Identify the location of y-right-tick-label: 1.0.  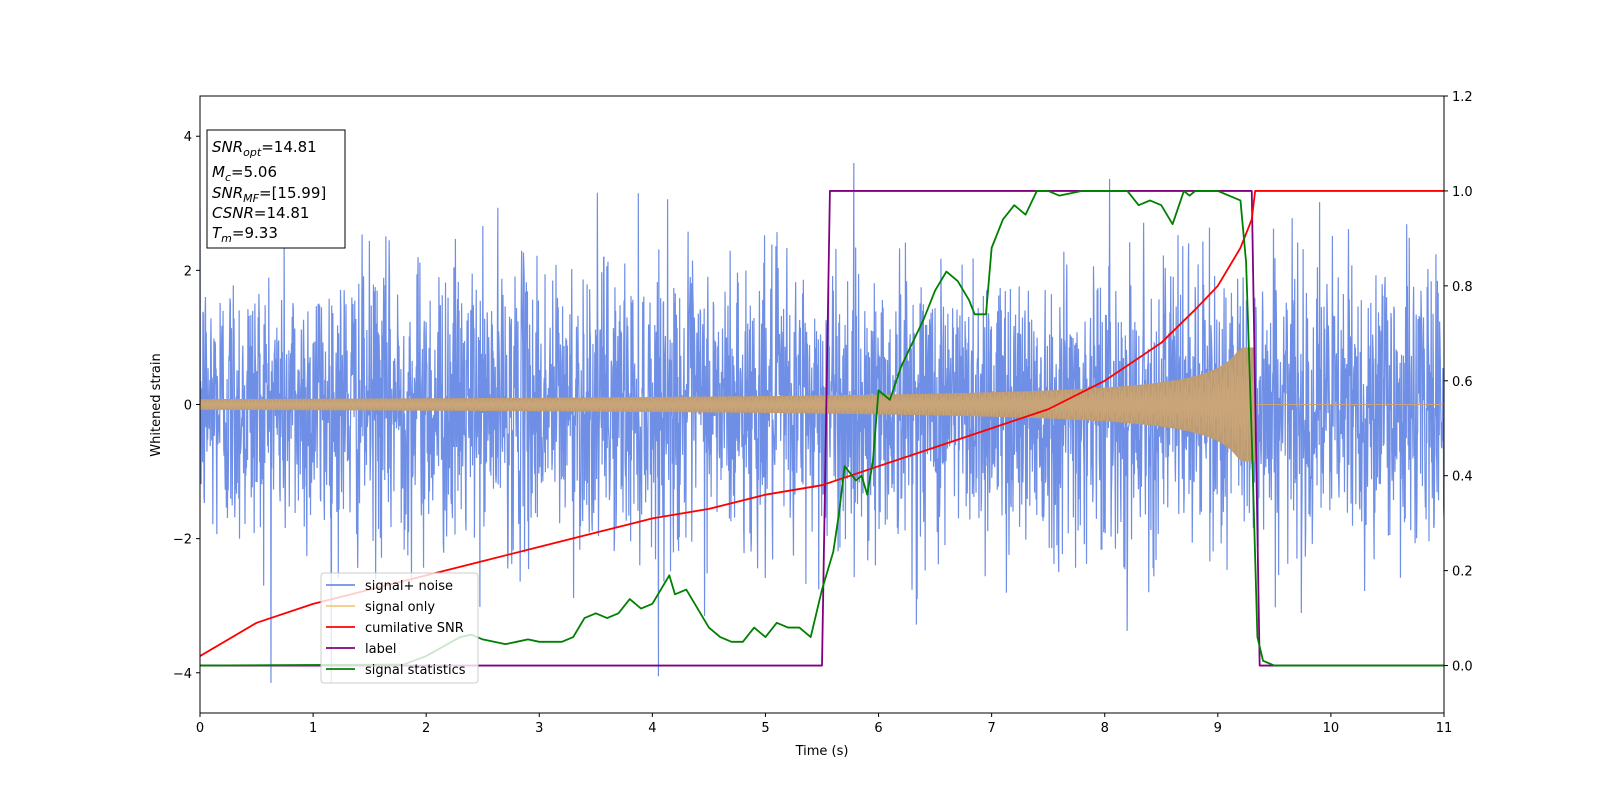
(1462, 192).